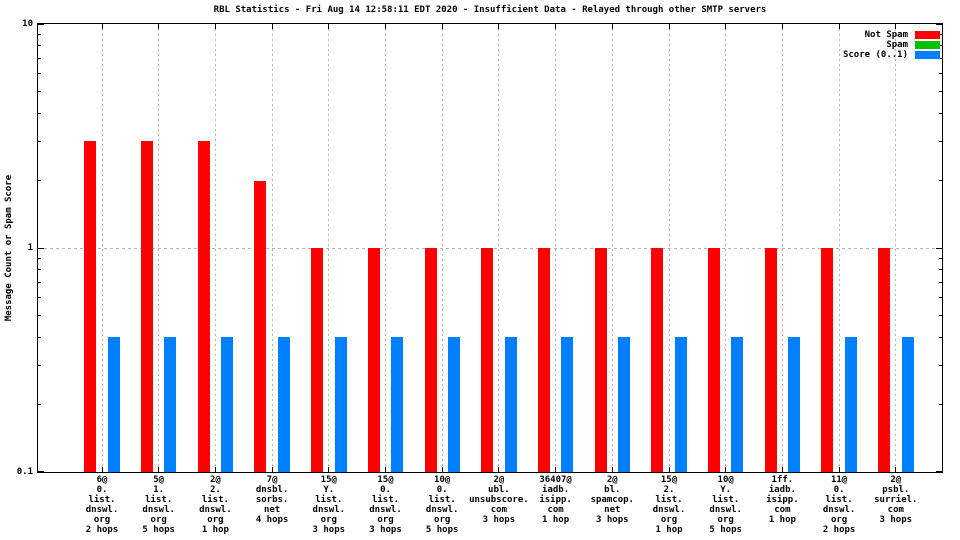 The height and width of the screenshot is (540, 960). What do you see at coordinates (158, 505) in the screenshot?
I see `x-category-label: 5@ 1. list. dnswl. org 5 hops` at bounding box center [158, 505].